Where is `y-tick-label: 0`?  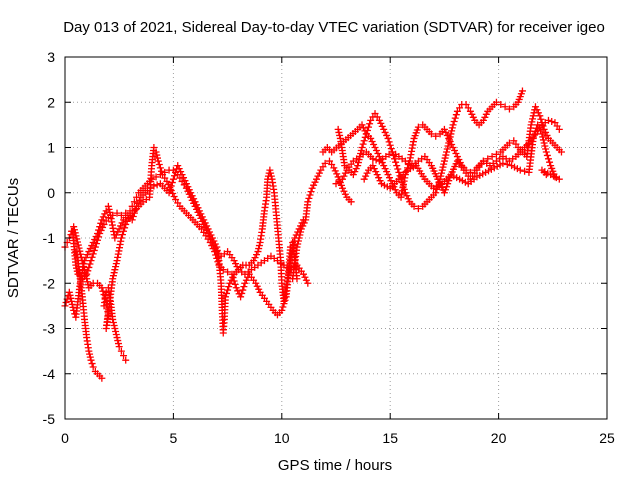 y-tick-label: 0 is located at coordinates (51, 193).